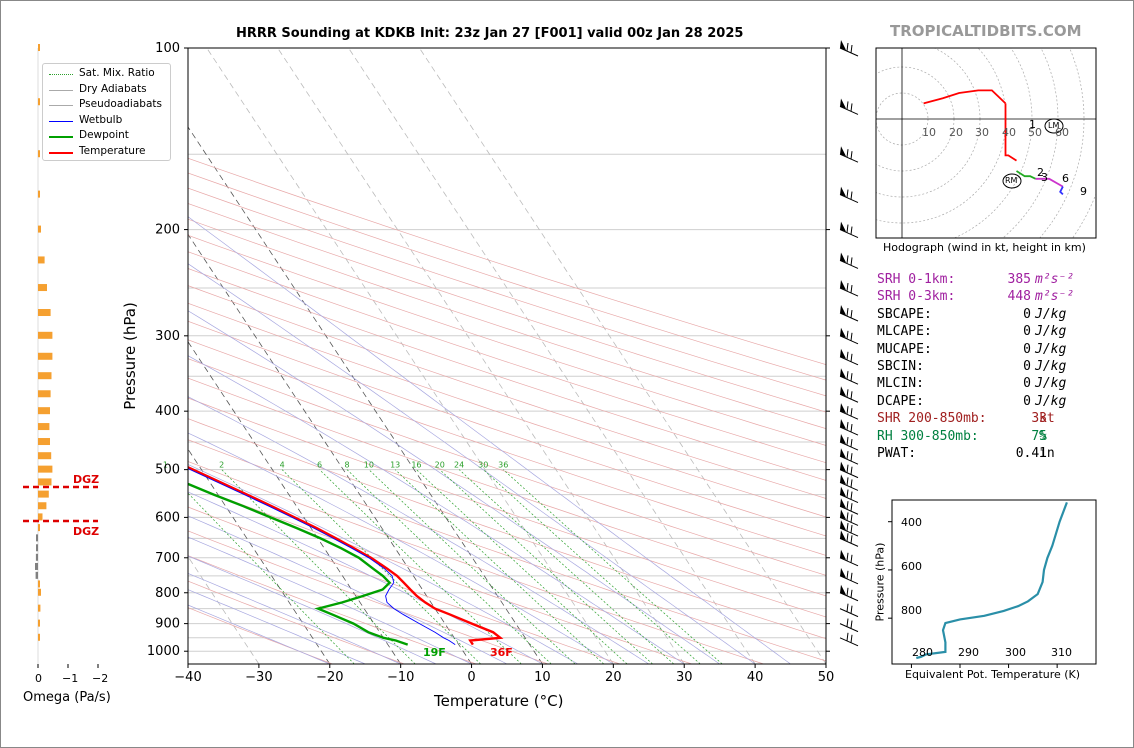  I want to click on mixing-ratio-label: 8, so click(346, 465).